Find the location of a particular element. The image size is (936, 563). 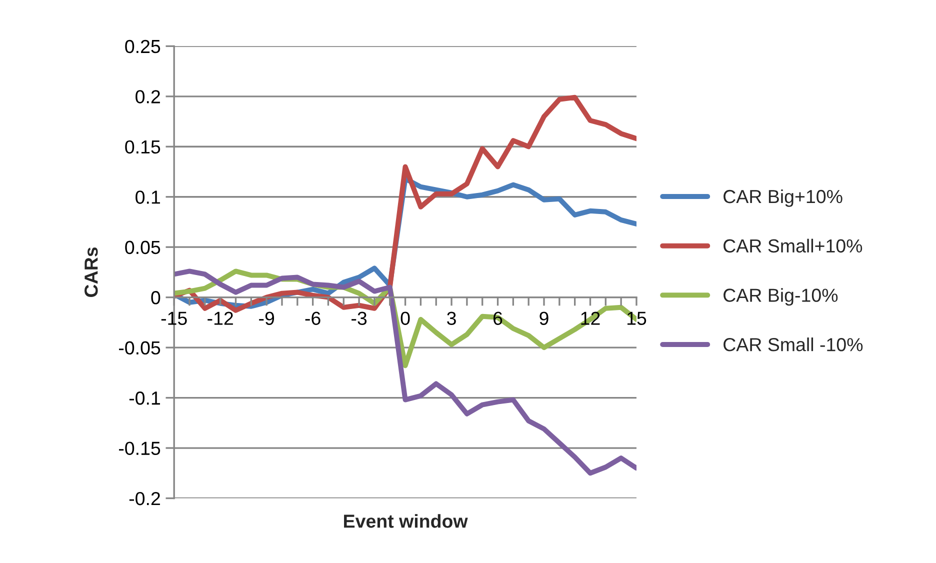

x-tick-label: -15 is located at coordinates (174, 318).